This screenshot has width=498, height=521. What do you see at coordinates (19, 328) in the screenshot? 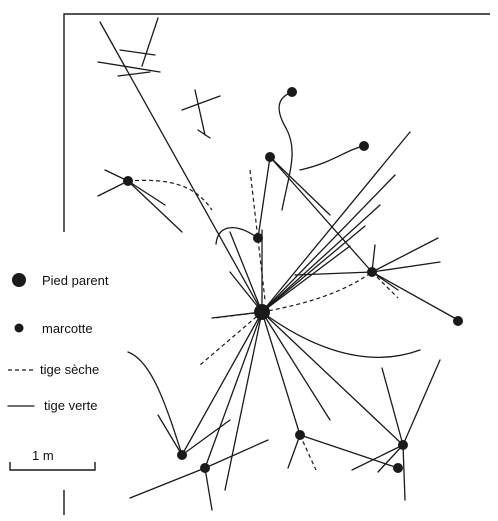
I see `legend-layer-marker` at bounding box center [19, 328].